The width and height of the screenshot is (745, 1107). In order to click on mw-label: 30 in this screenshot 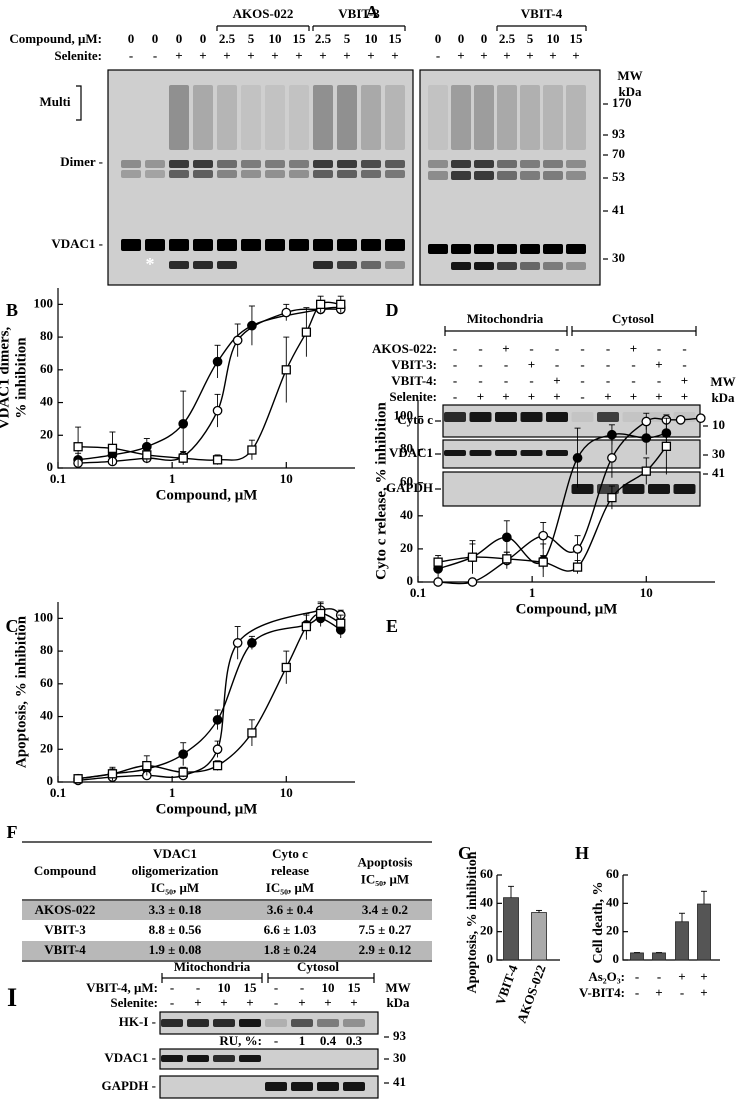, I will do `click(718, 453)`.